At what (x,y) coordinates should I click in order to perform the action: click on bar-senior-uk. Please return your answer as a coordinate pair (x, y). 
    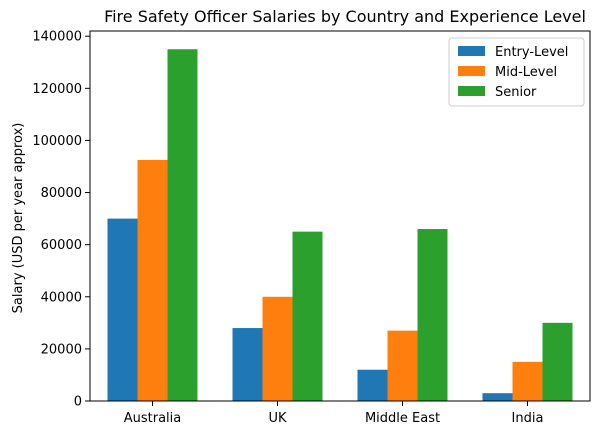
    Looking at the image, I should click on (307, 316).